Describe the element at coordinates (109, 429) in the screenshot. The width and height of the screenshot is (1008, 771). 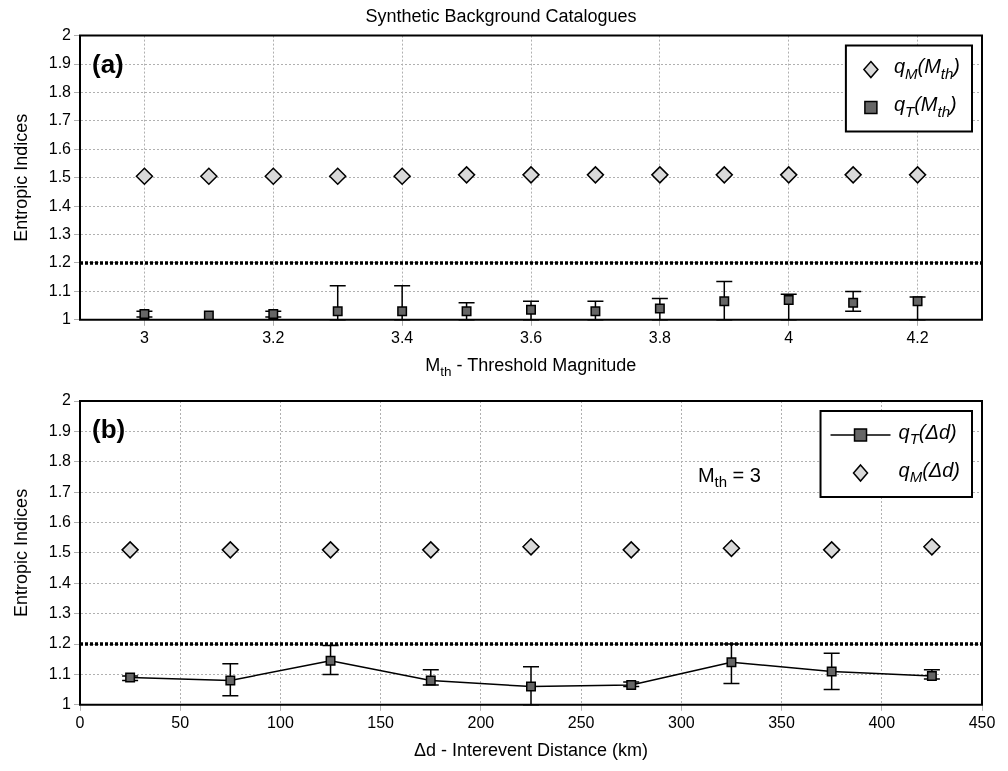
I see `annotation: (b)` at that location.